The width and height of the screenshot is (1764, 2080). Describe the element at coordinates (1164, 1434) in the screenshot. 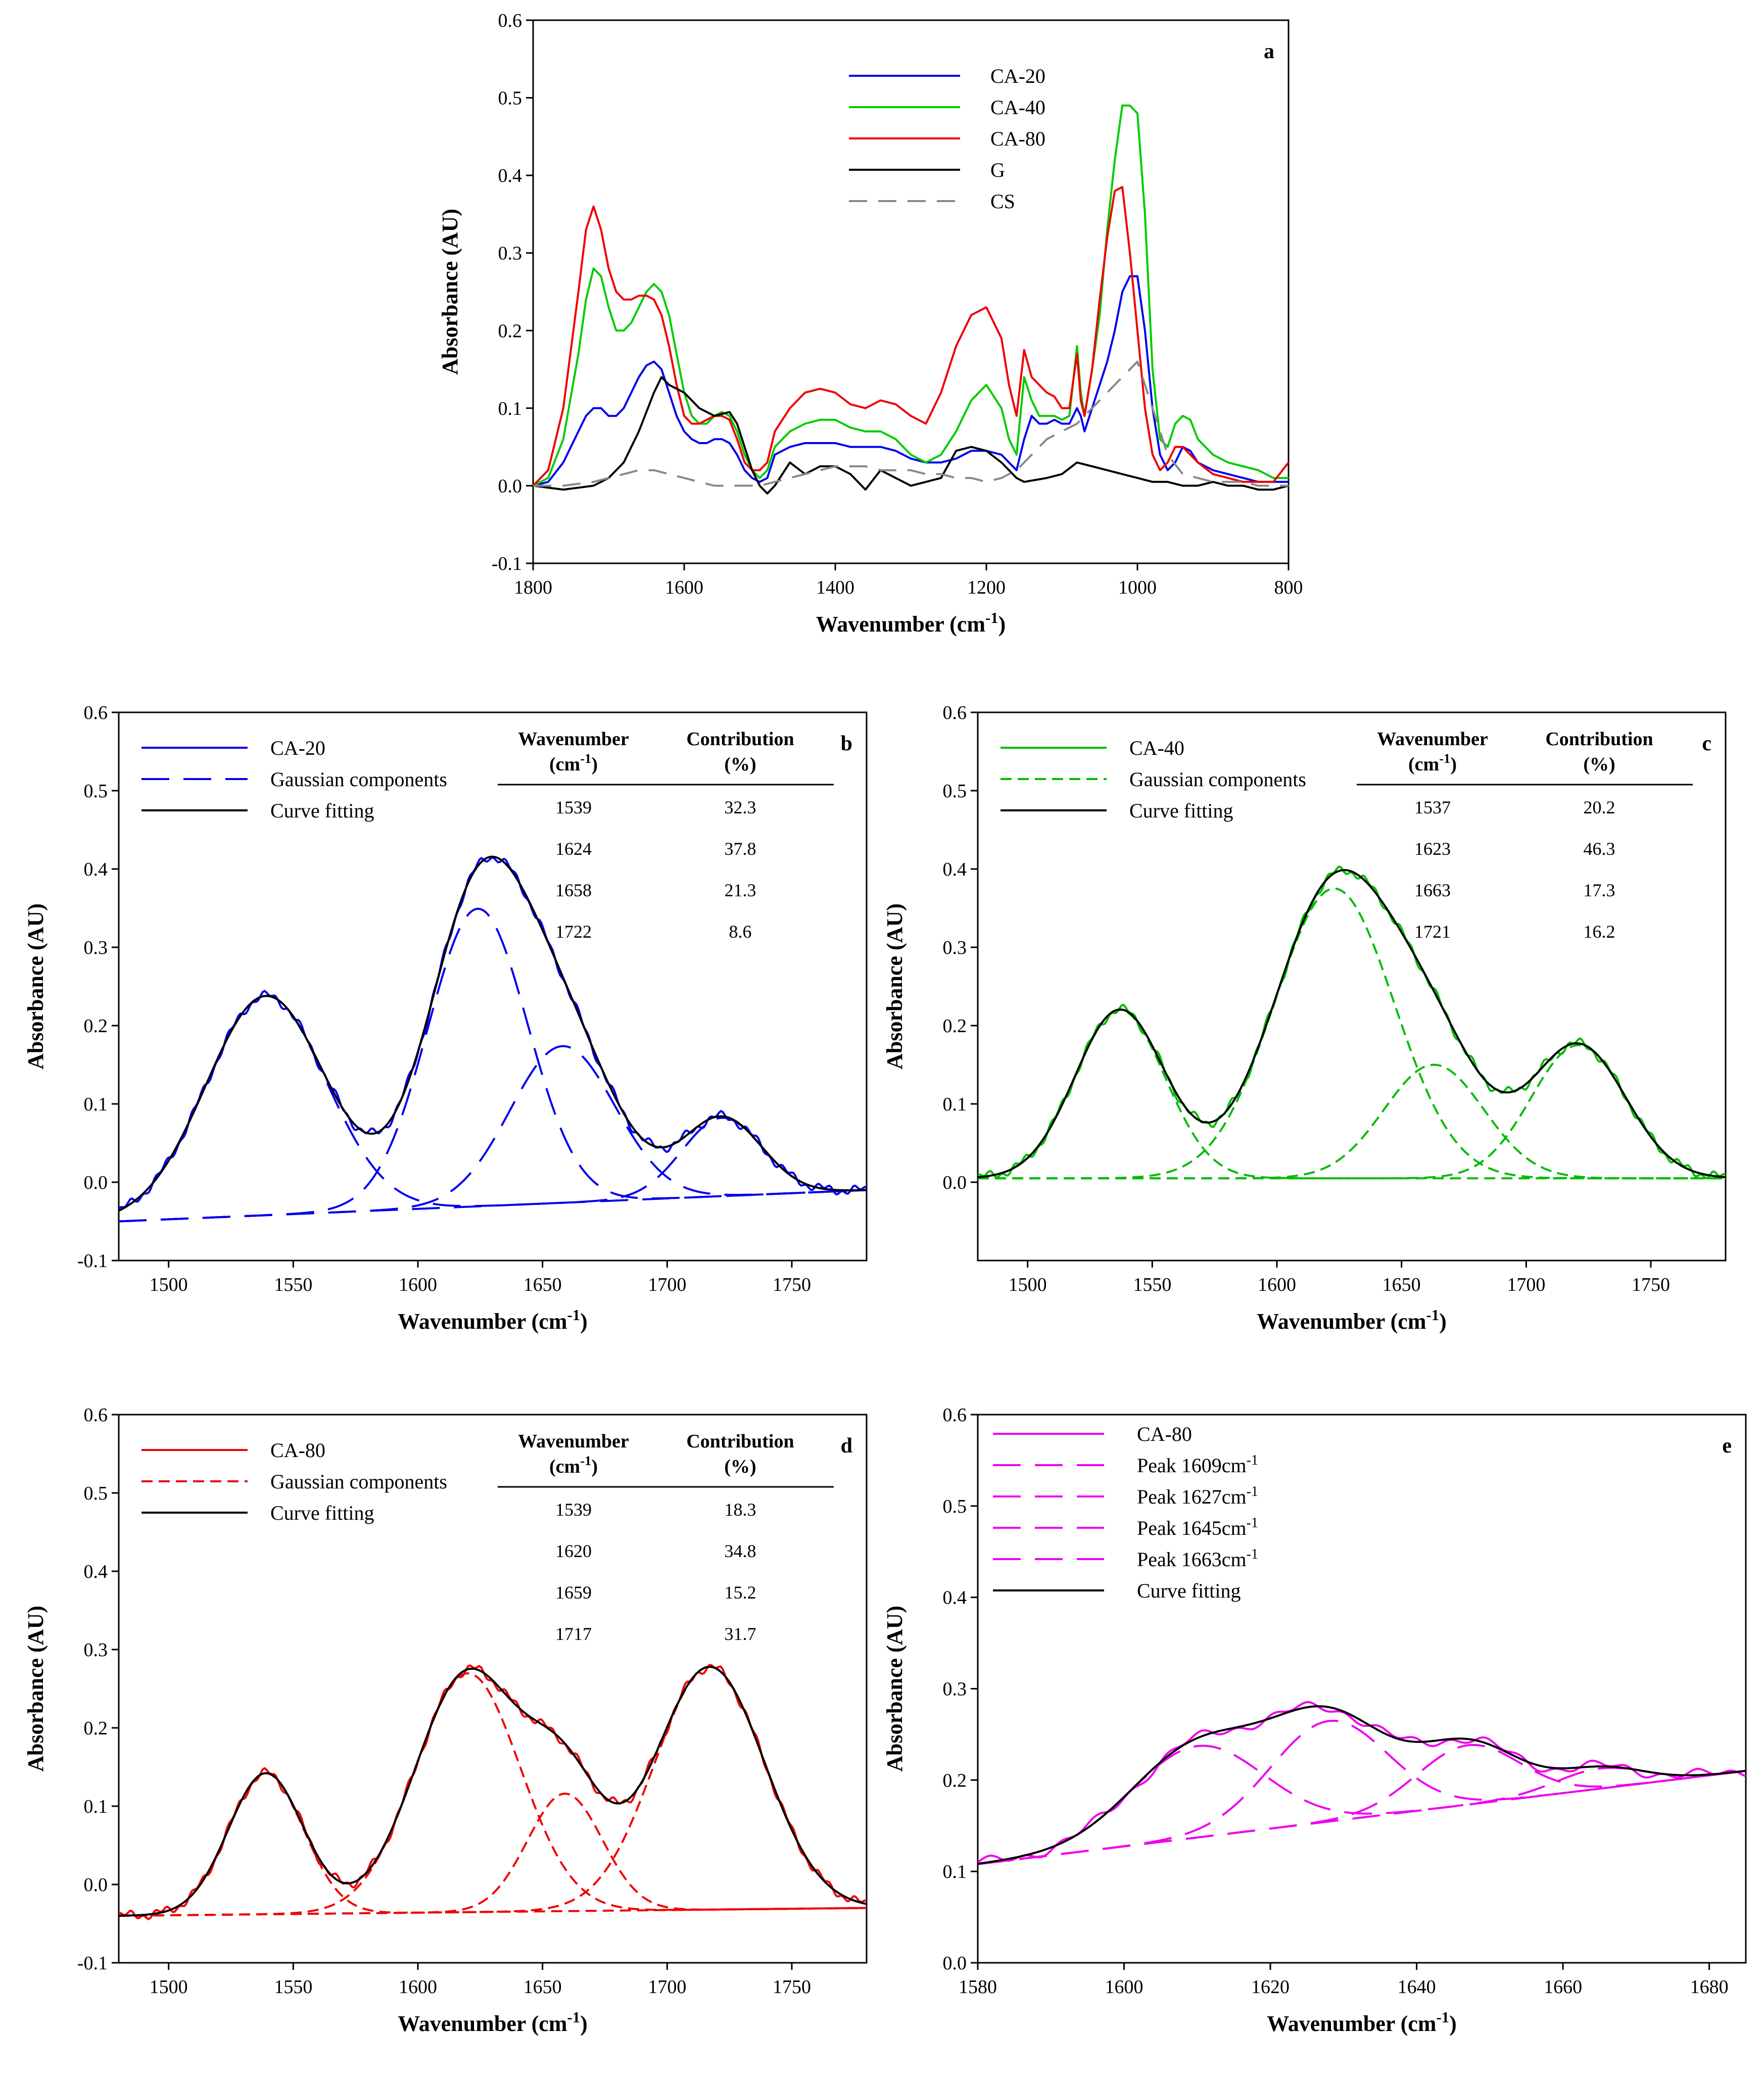

I see `text-span: CA-80` at that location.